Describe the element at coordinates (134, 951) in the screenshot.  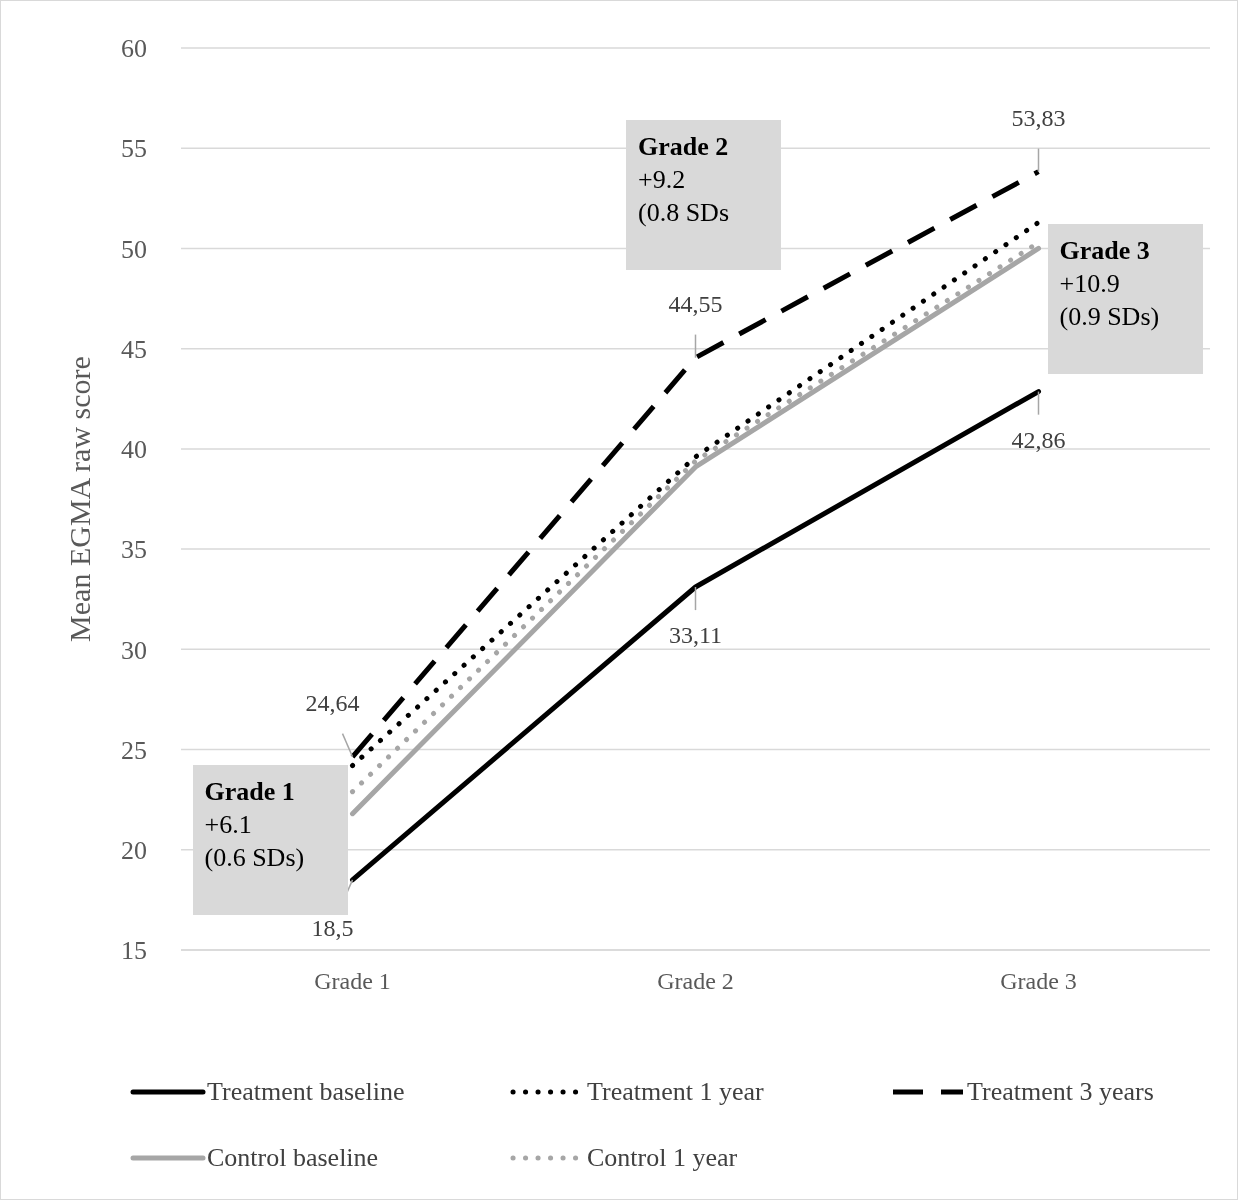
I see `y-tick-label: 15` at that location.